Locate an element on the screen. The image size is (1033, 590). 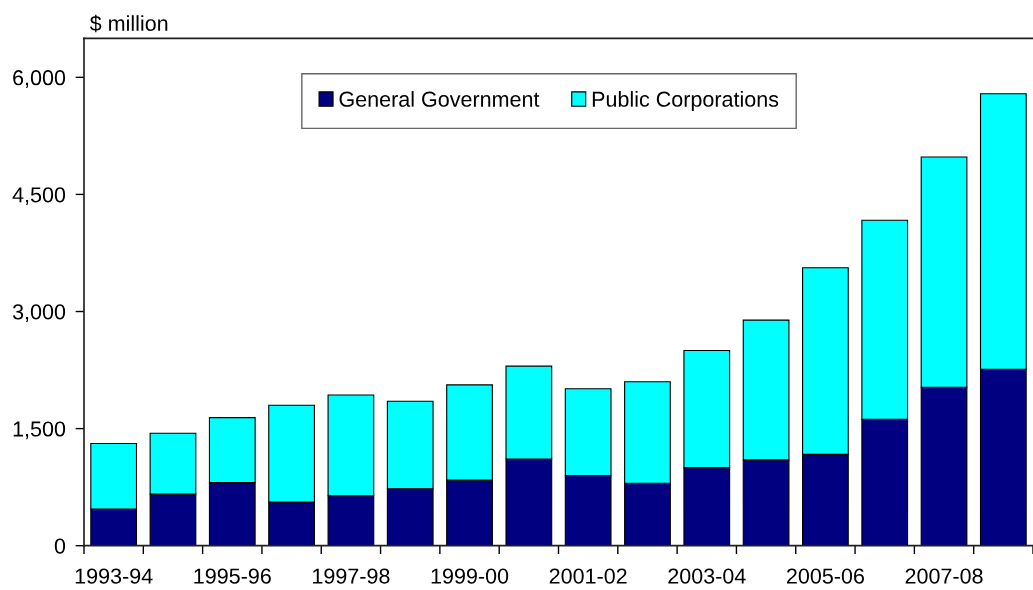
x-tick-label: 1997-98 is located at coordinates (351, 576).